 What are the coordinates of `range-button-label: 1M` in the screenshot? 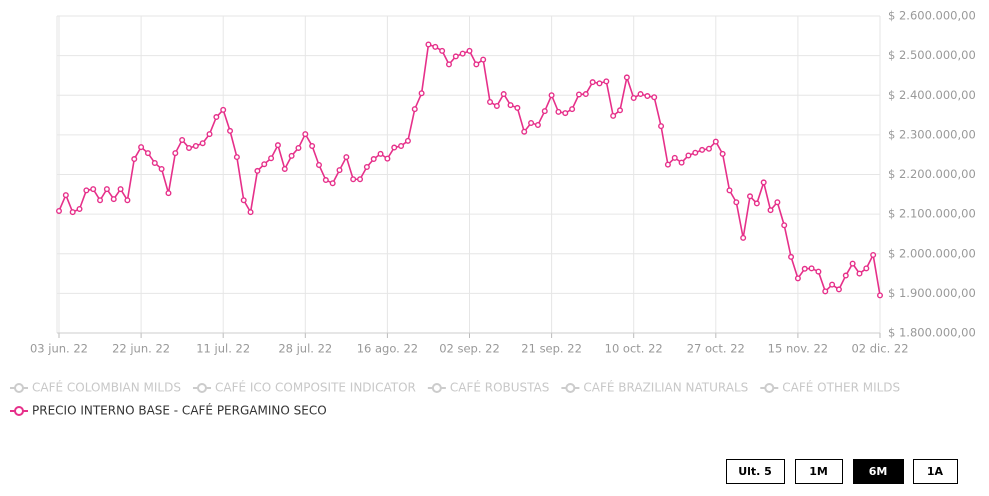 It's located at (818, 471).